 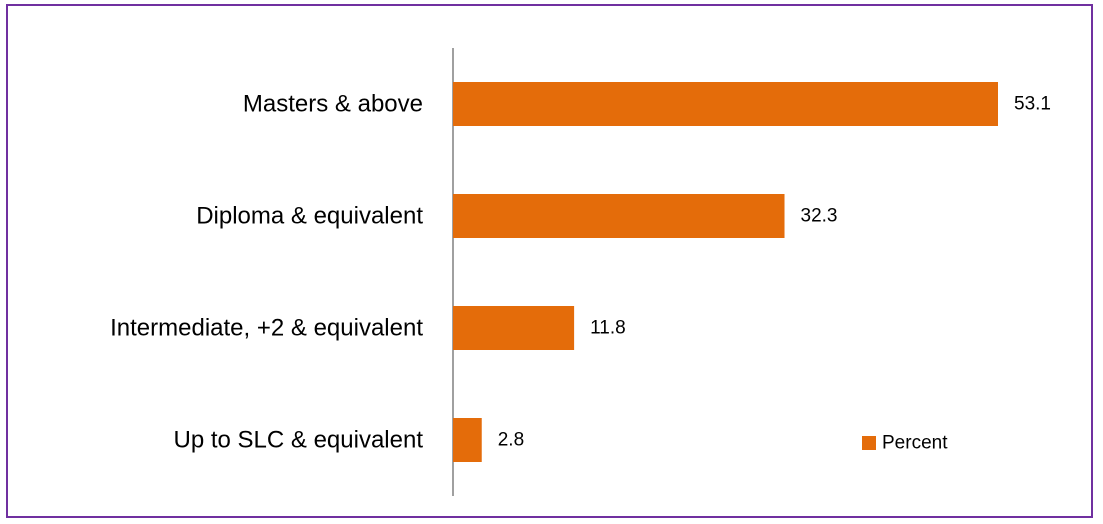 I want to click on legend-label-percent: Percent, so click(x=915, y=443).